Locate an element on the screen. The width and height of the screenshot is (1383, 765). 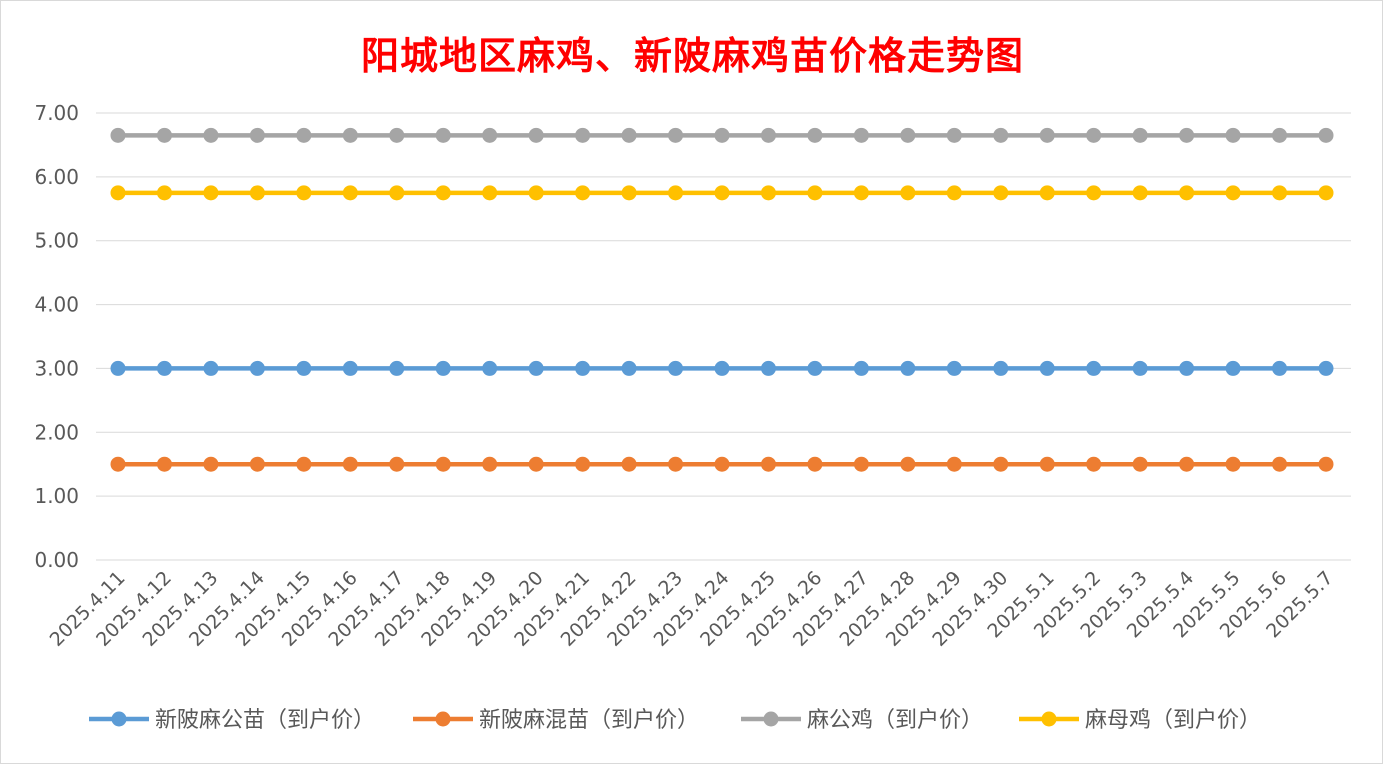
legend-item: 麻母鸡（到户价） is located at coordinates (1140, 720).